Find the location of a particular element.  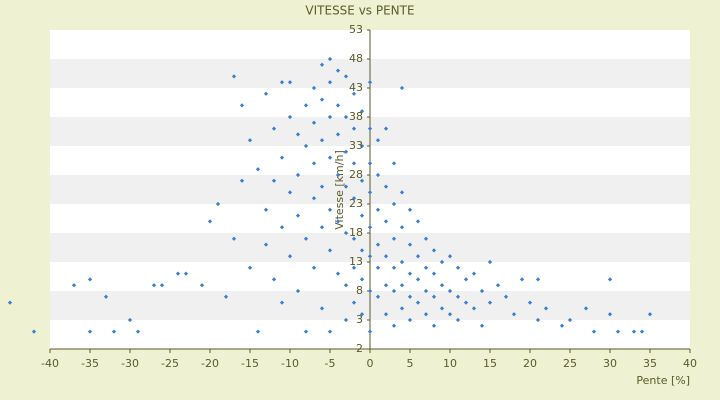

x-tick-label: -10 is located at coordinates (290, 363).